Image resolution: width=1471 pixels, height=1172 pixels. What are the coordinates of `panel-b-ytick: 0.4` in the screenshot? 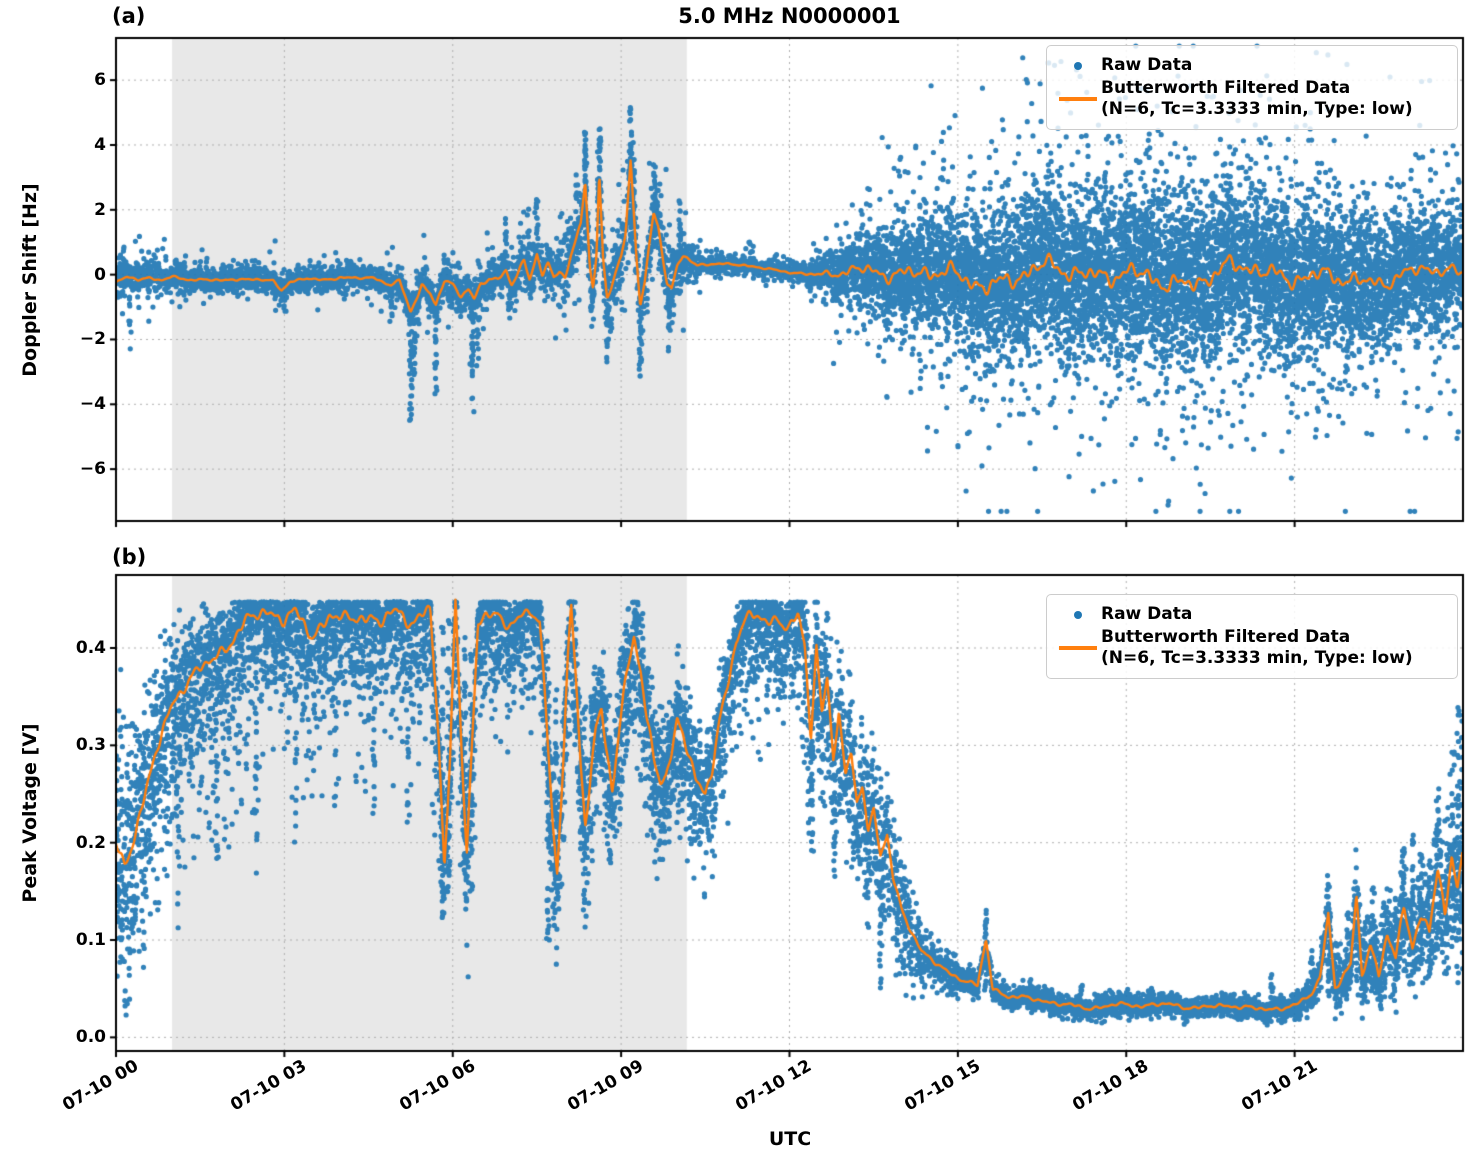 It's located at (90, 648).